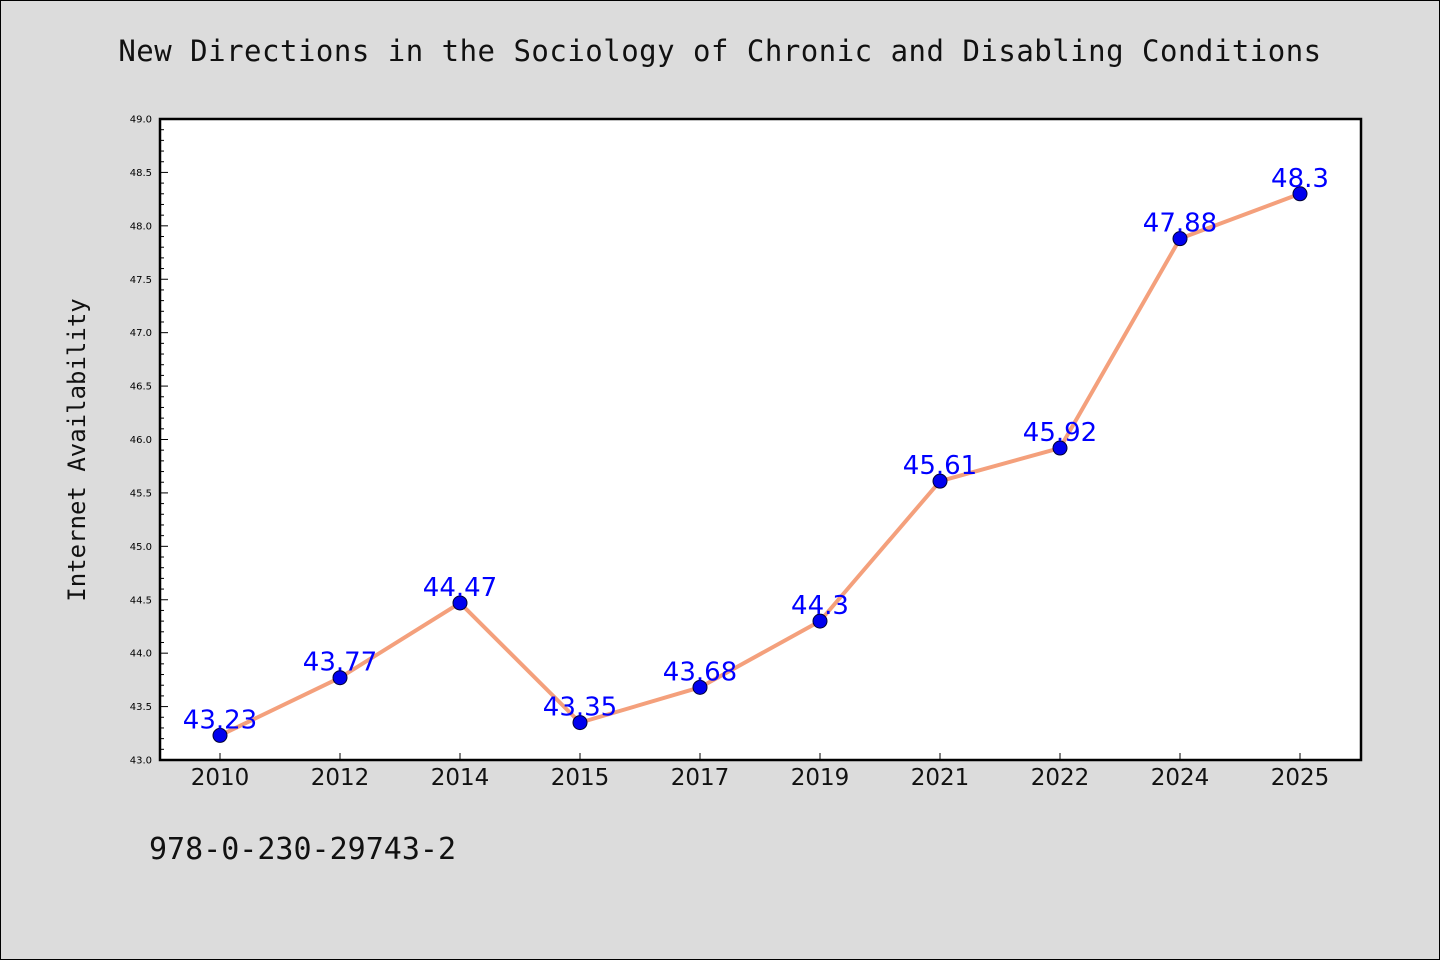 The width and height of the screenshot is (1440, 960). What do you see at coordinates (141, 493) in the screenshot?
I see `y-tick-label: 45.5` at bounding box center [141, 493].